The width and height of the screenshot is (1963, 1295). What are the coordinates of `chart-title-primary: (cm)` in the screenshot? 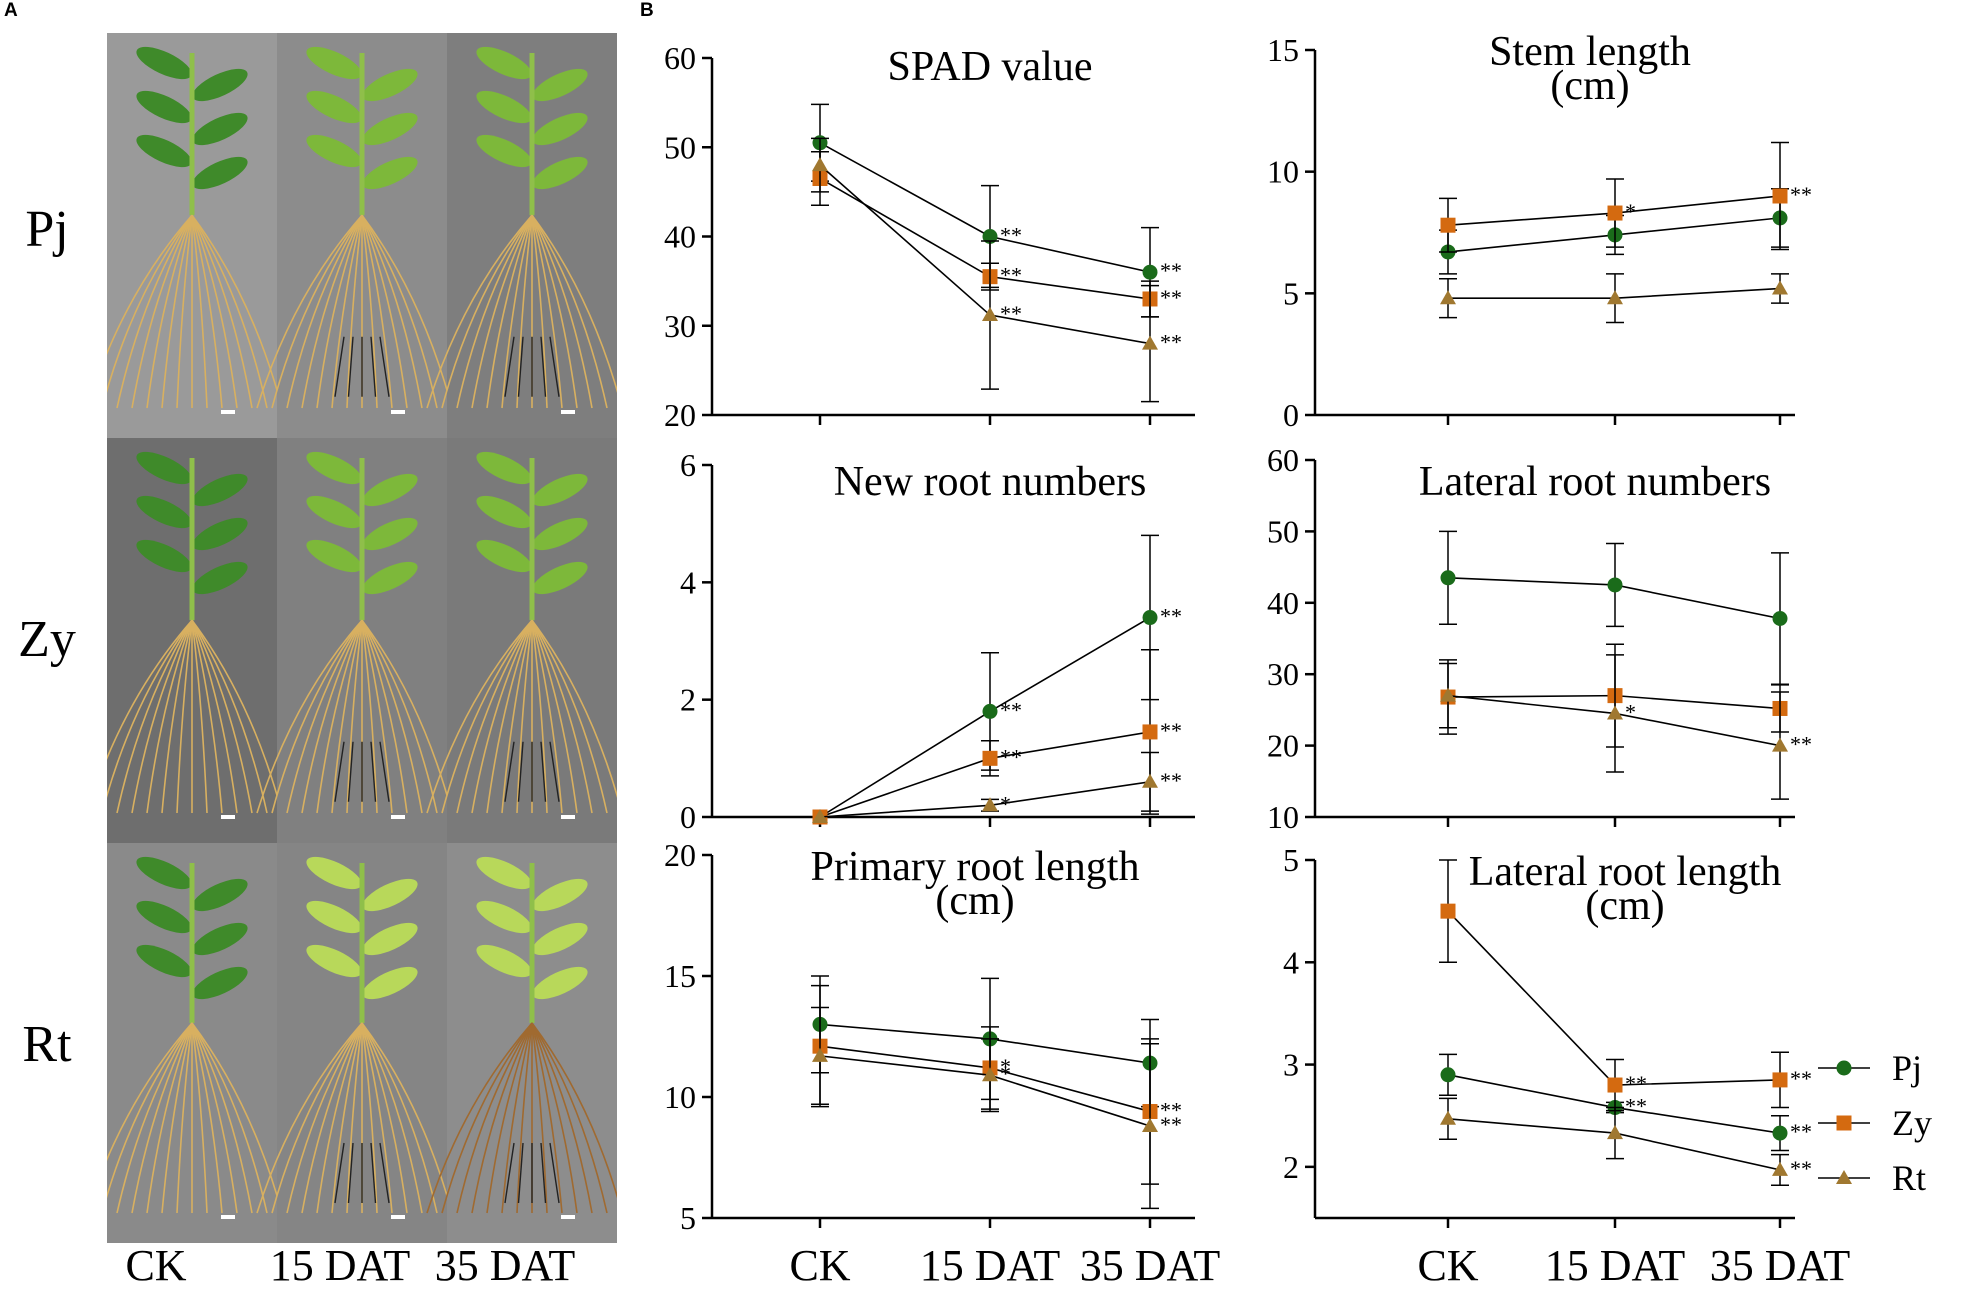 It's located at (974, 901).